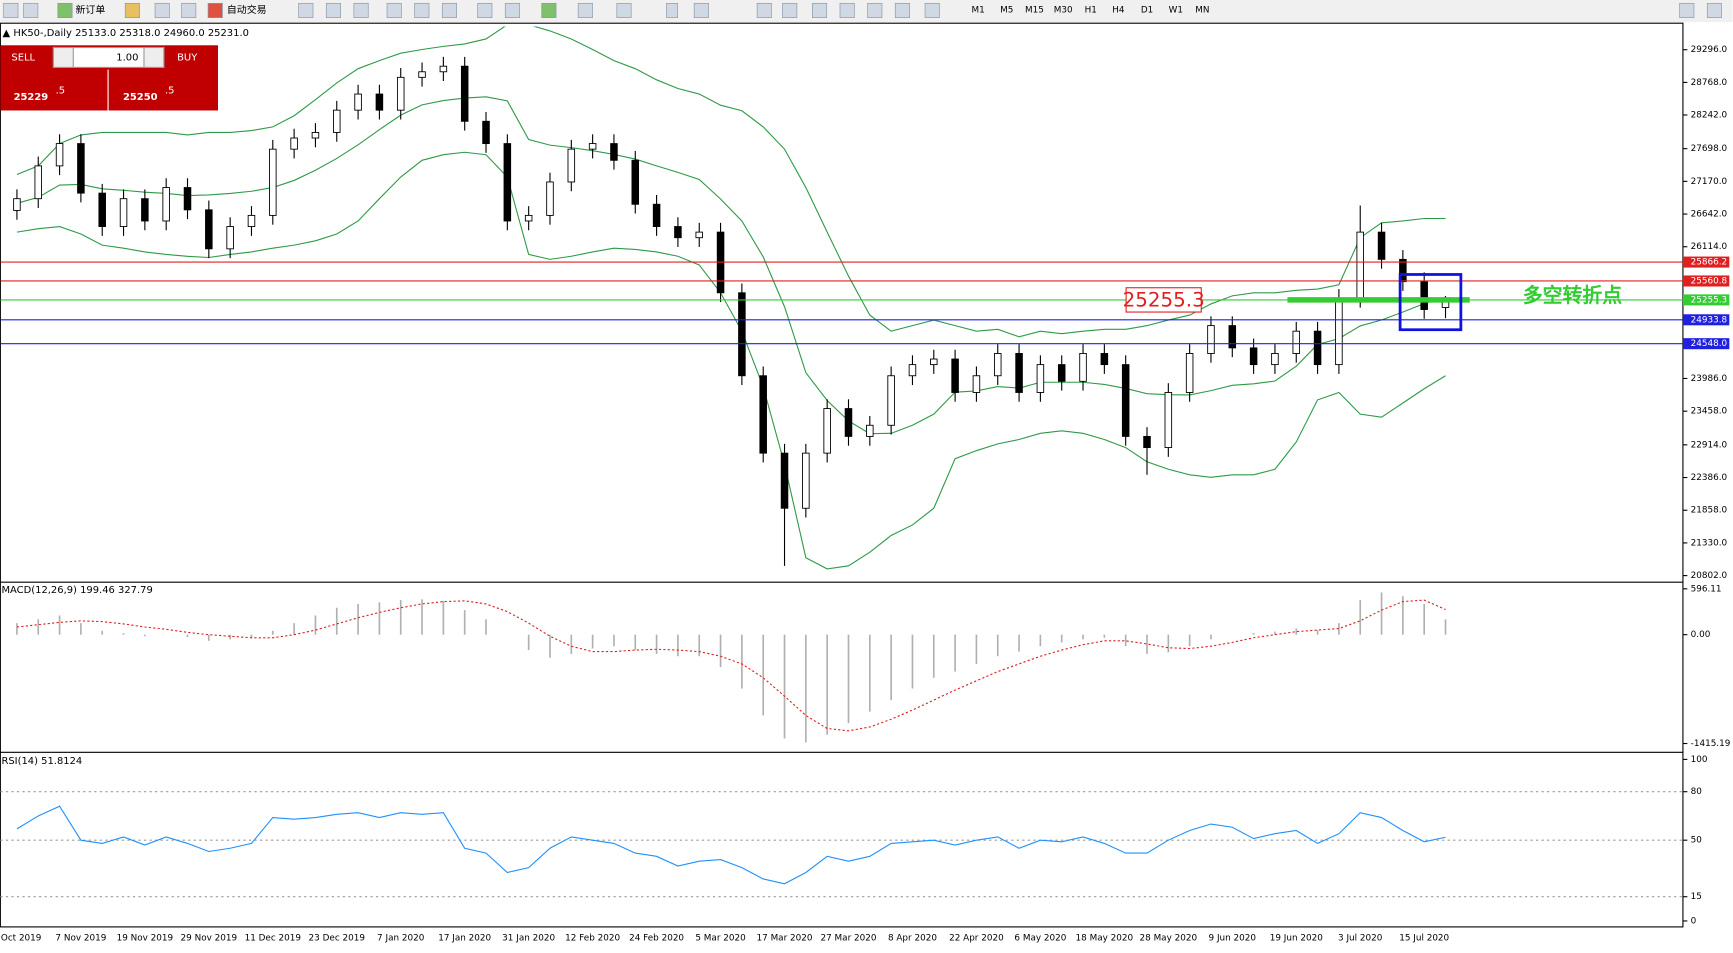 The height and width of the screenshot is (953, 1733). Describe the element at coordinates (1709, 281) in the screenshot. I see `price-label: 25560.8` at that location.